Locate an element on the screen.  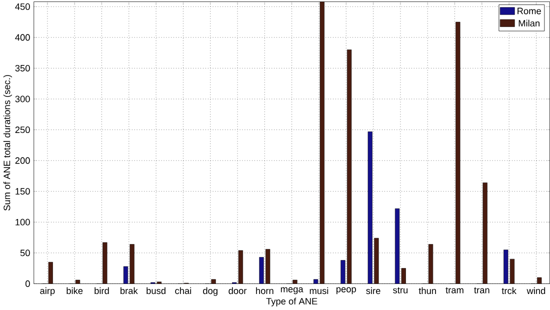
x-tick-label: sire is located at coordinates (373, 290).